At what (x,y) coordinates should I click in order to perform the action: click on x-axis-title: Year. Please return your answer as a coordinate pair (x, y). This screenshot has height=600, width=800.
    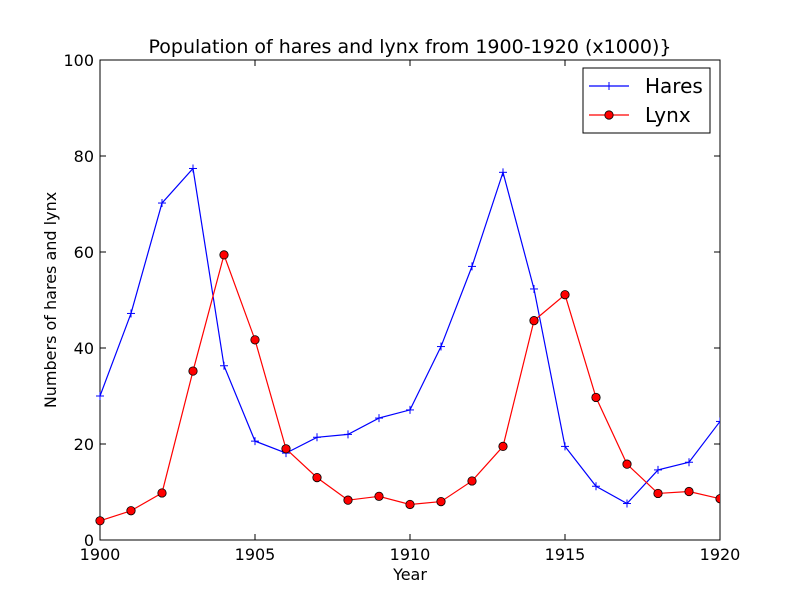
    Looking at the image, I should click on (409, 574).